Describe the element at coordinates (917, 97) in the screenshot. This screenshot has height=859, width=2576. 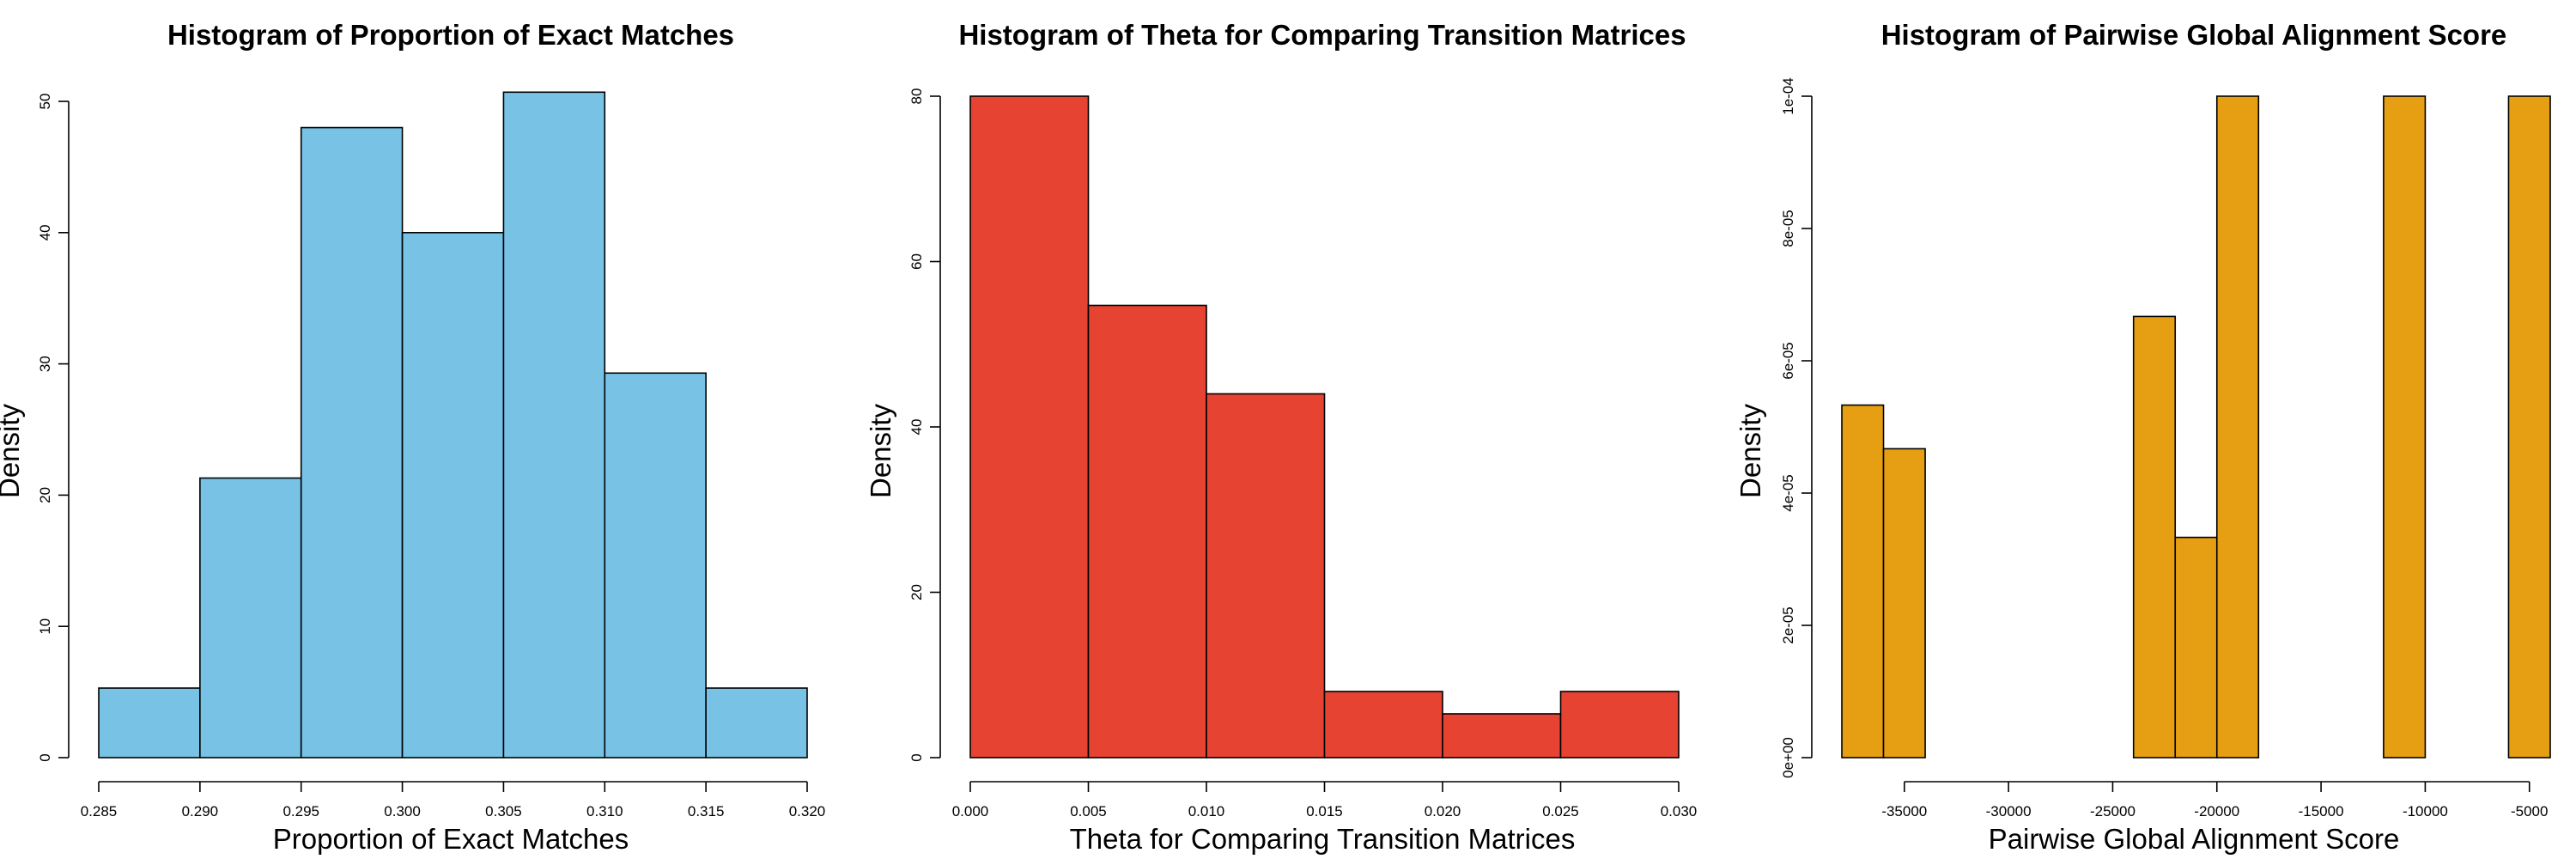
I see `y-tick-label: 80` at that location.